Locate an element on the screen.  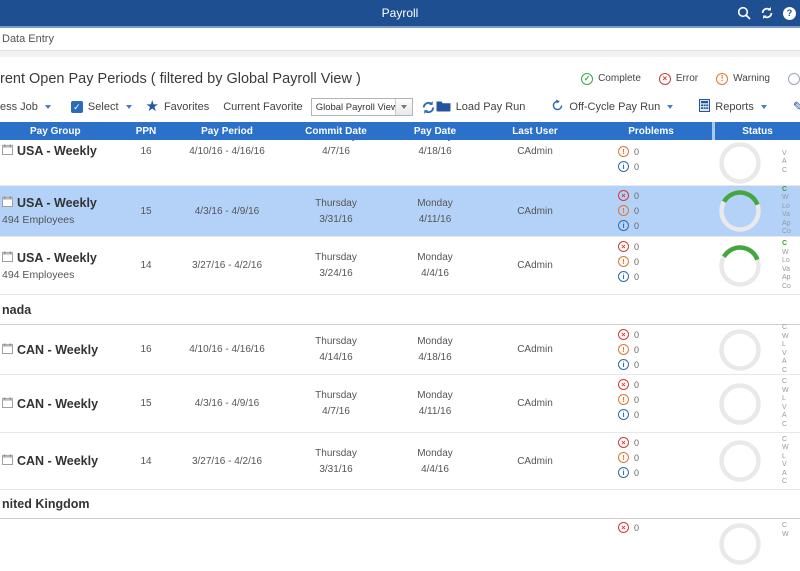
help-icon: ? is located at coordinates (789, 13).